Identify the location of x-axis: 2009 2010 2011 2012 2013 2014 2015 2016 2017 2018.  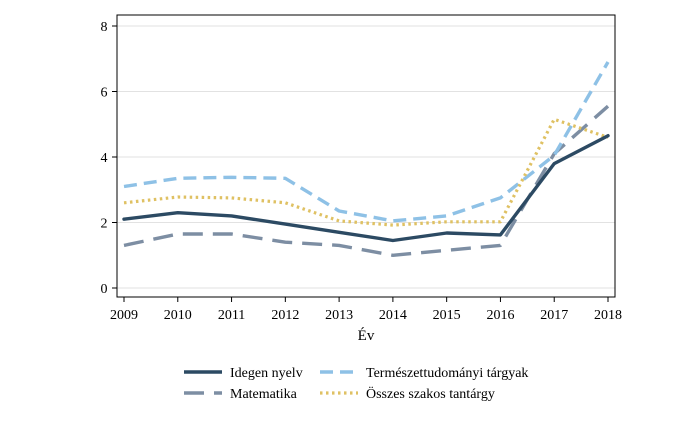
(366, 310).